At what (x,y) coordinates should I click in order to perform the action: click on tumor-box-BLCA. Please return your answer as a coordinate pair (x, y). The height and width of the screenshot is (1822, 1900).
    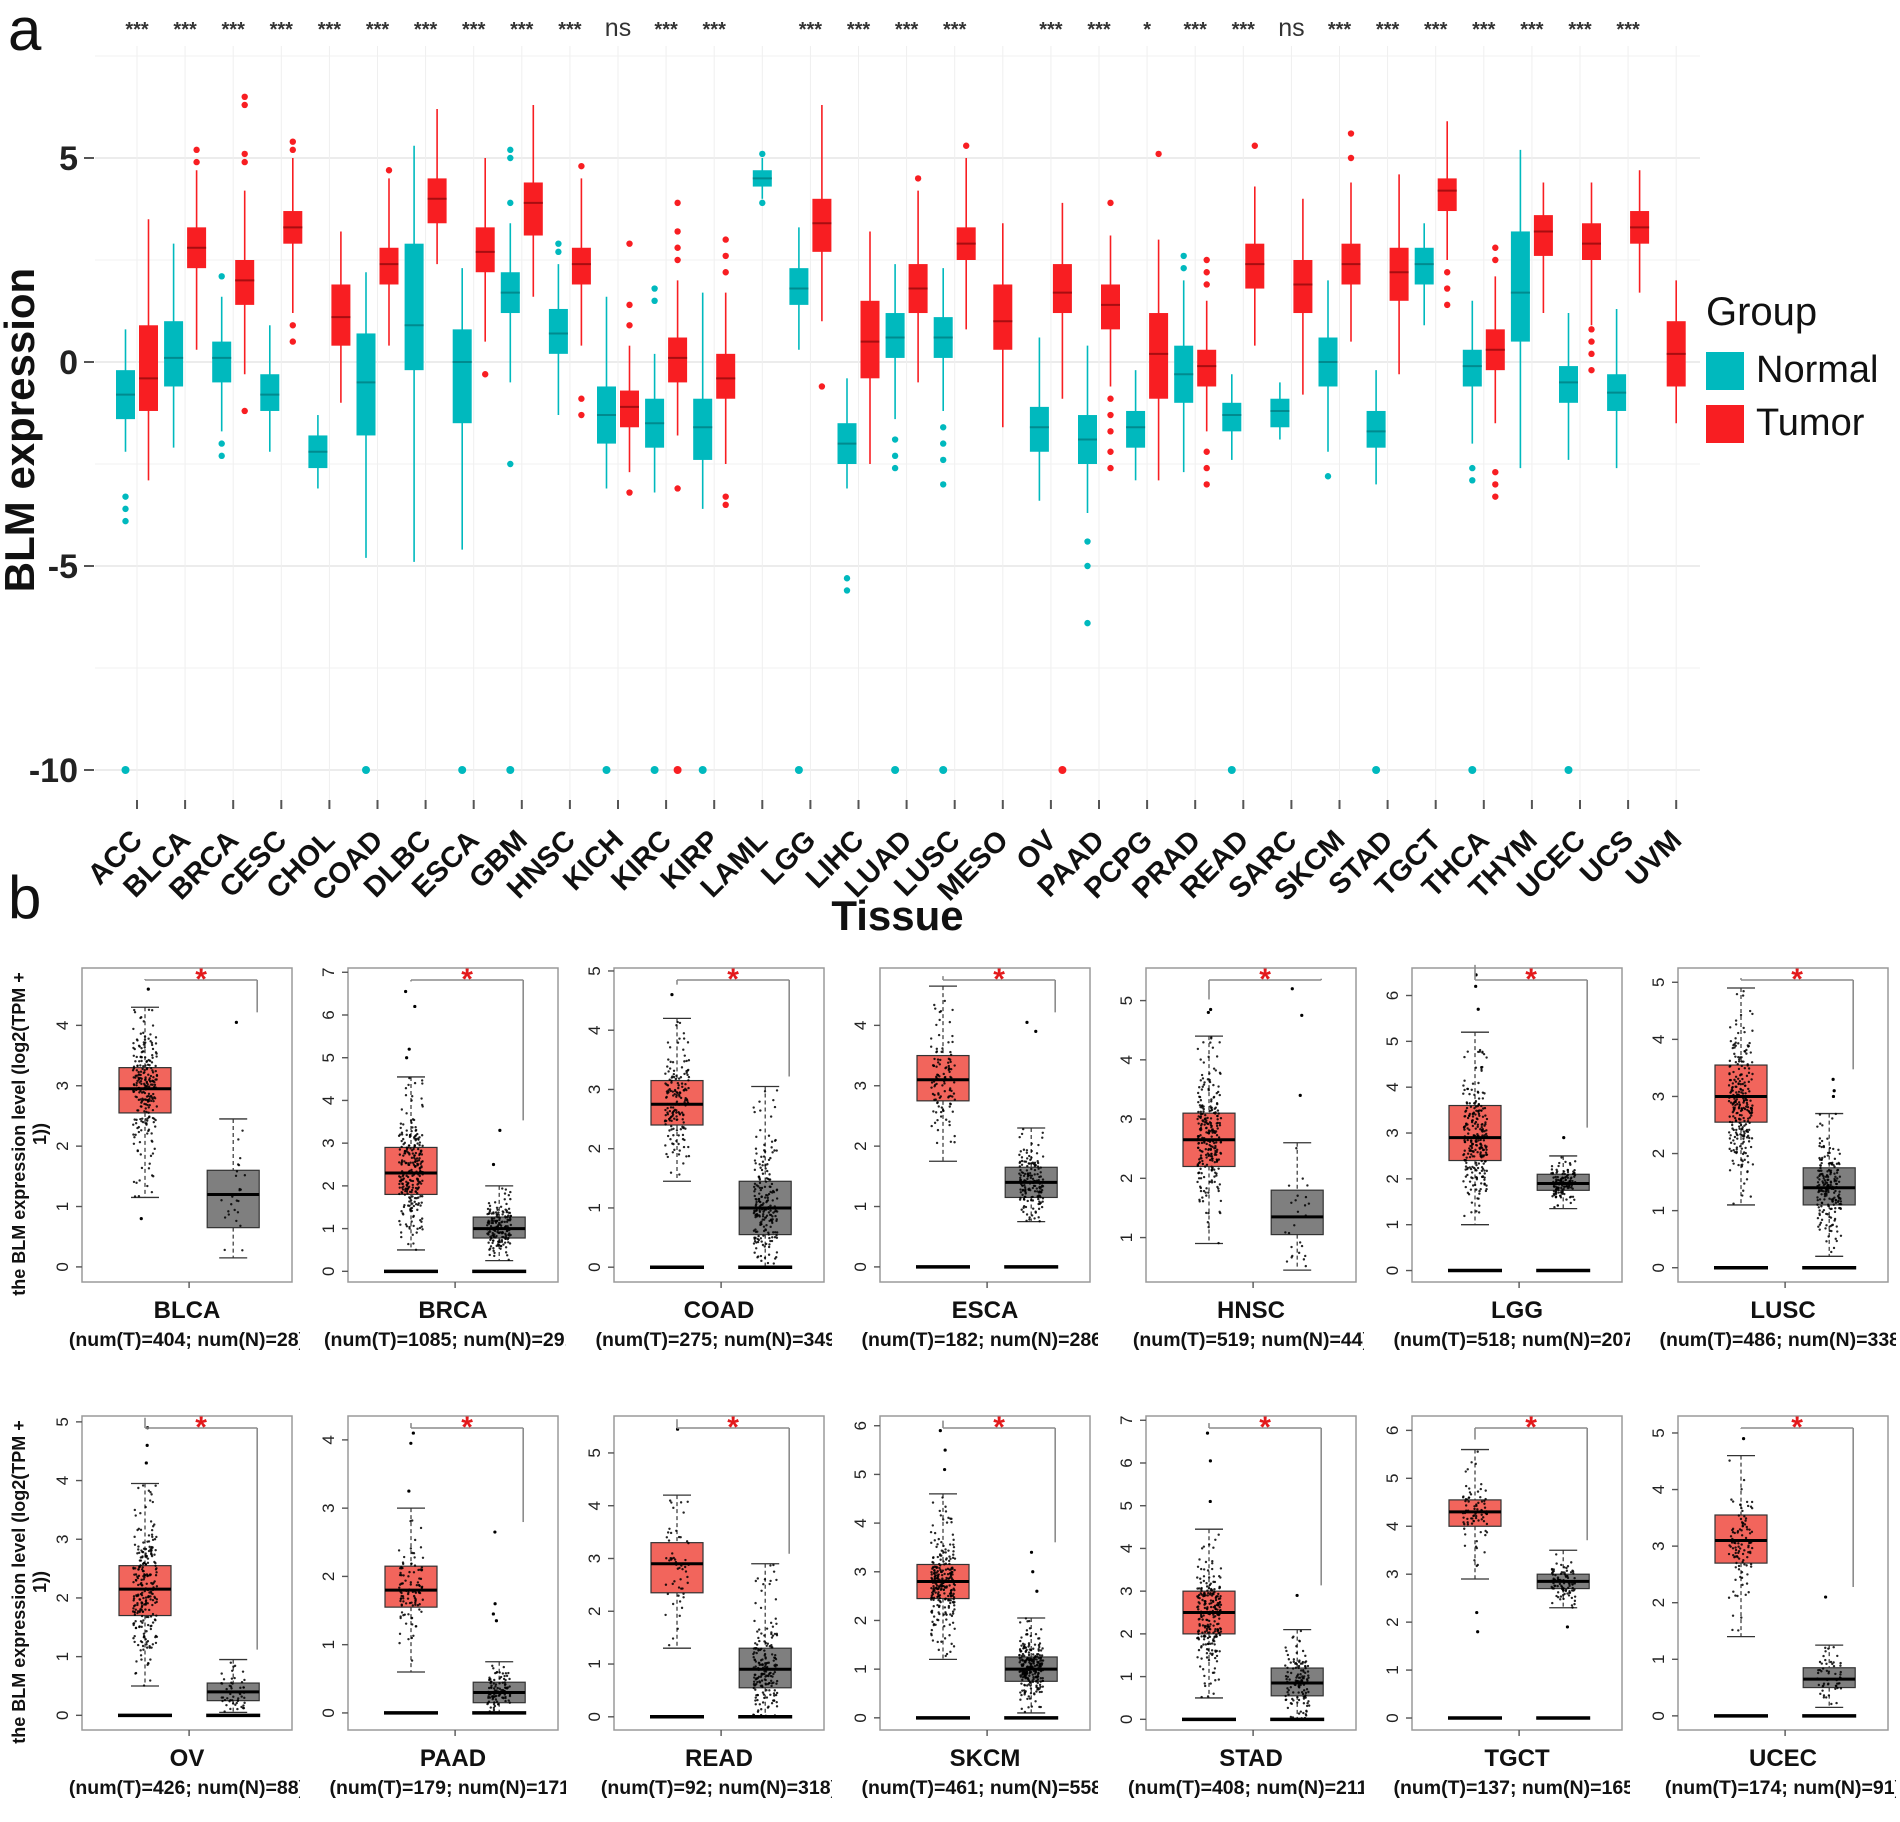
    Looking at the image, I should click on (197, 248).